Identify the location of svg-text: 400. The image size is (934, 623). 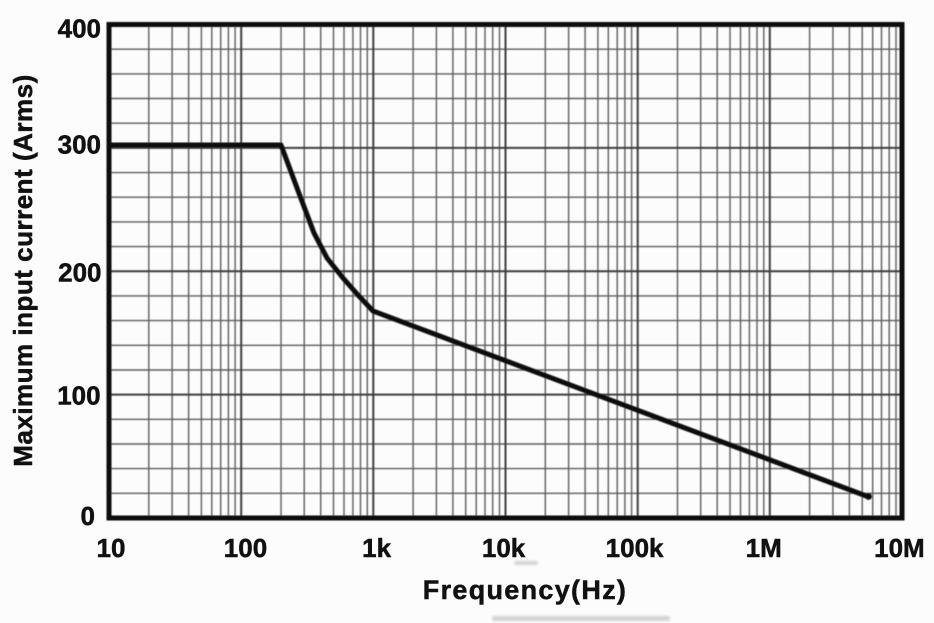
(79, 29).